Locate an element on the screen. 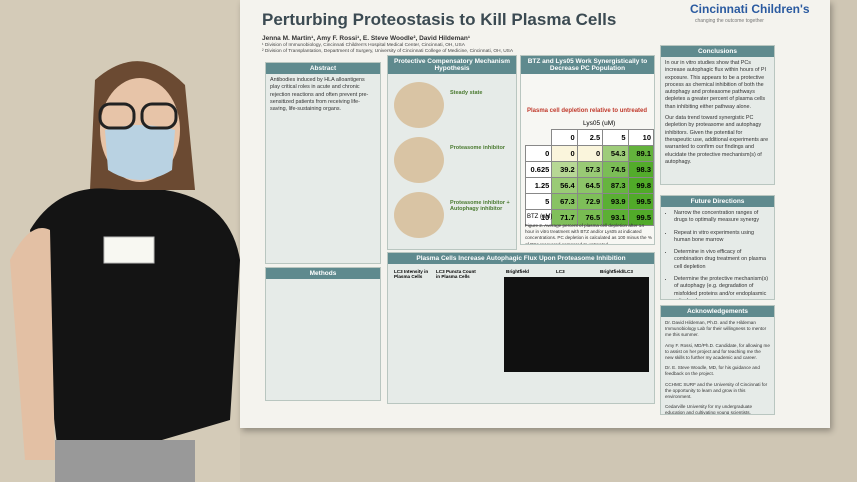  heat-cell: 93.1 is located at coordinates (615, 217).